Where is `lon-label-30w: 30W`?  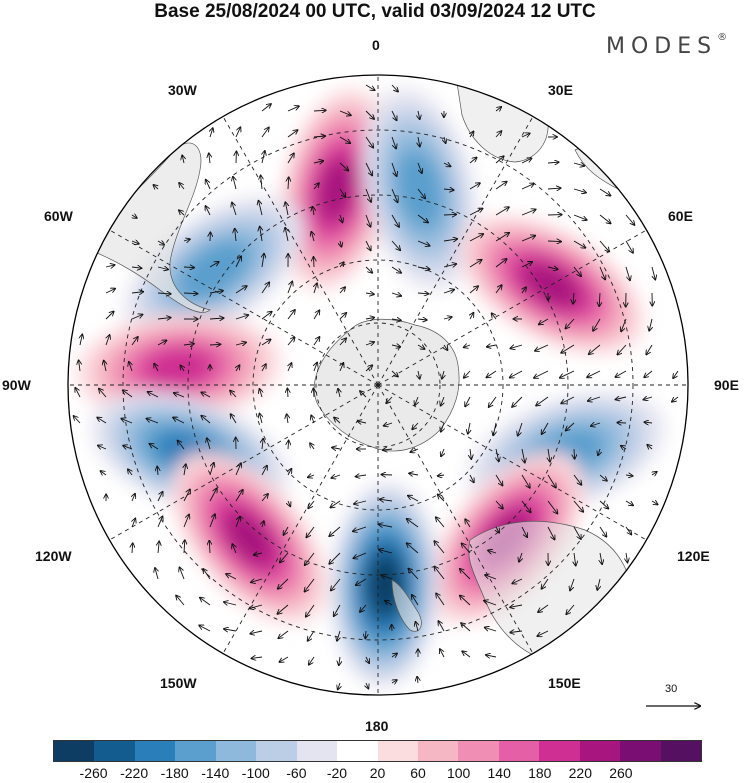 lon-label-30w: 30W is located at coordinates (182, 90).